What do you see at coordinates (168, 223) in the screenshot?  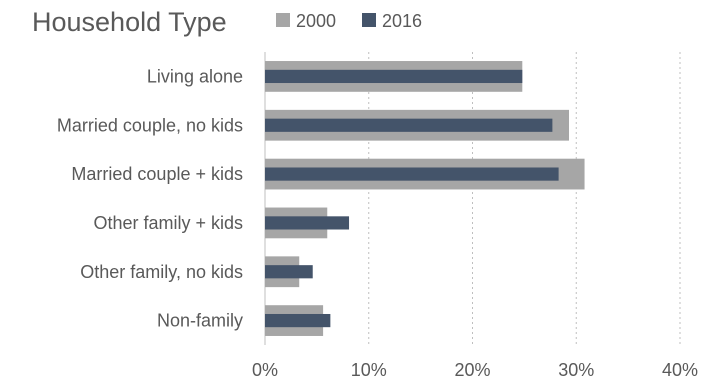 I see `category-label: Other family + kids` at bounding box center [168, 223].